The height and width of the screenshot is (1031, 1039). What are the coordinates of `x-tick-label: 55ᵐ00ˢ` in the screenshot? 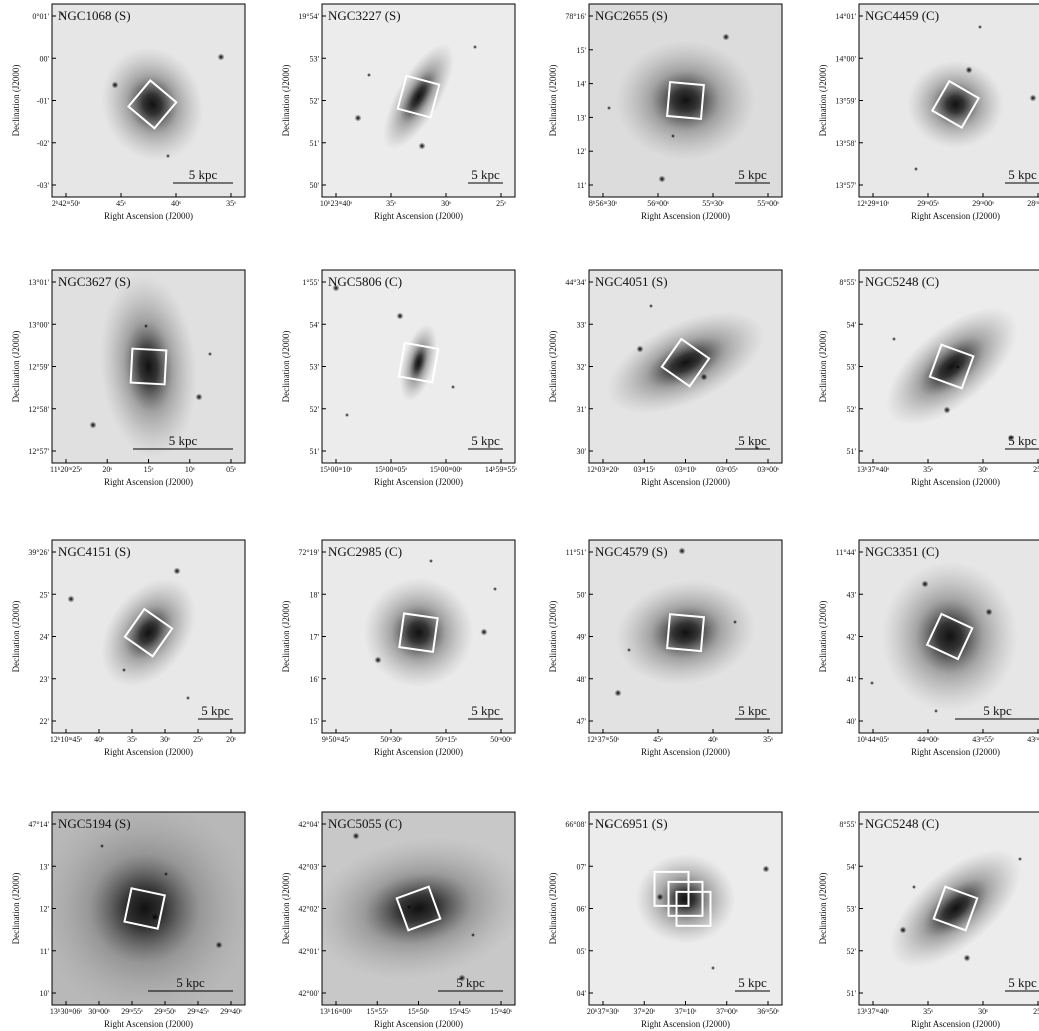 It's located at (768, 203).